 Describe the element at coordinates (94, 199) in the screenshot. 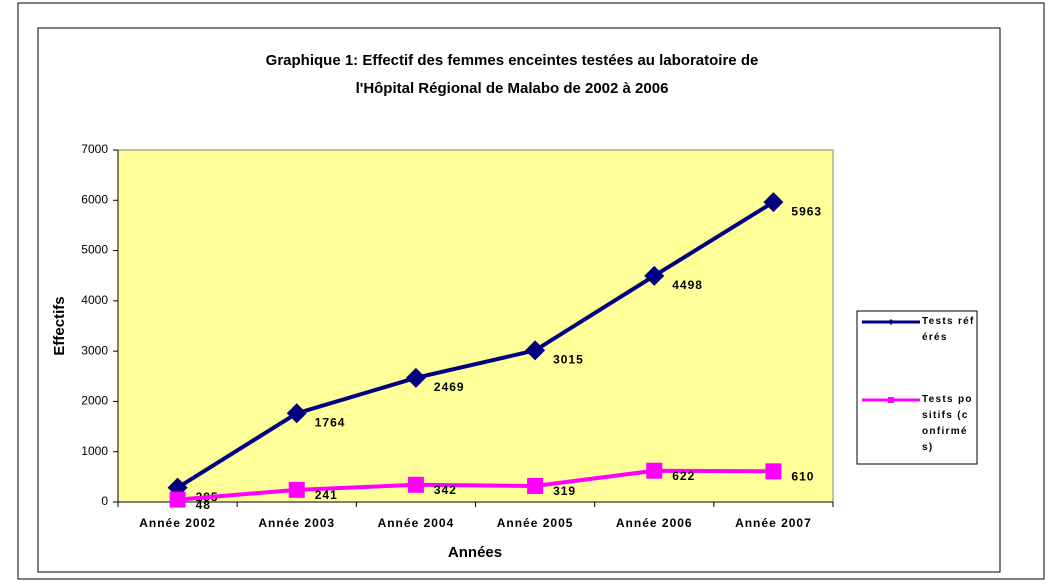

I see `y-tick-label: 6000` at that location.